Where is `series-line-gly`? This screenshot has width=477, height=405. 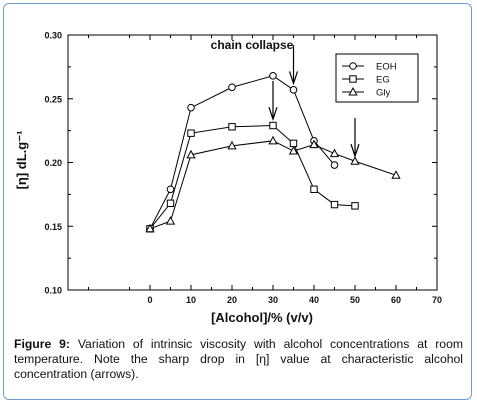 series-line-gly is located at coordinates (273, 185).